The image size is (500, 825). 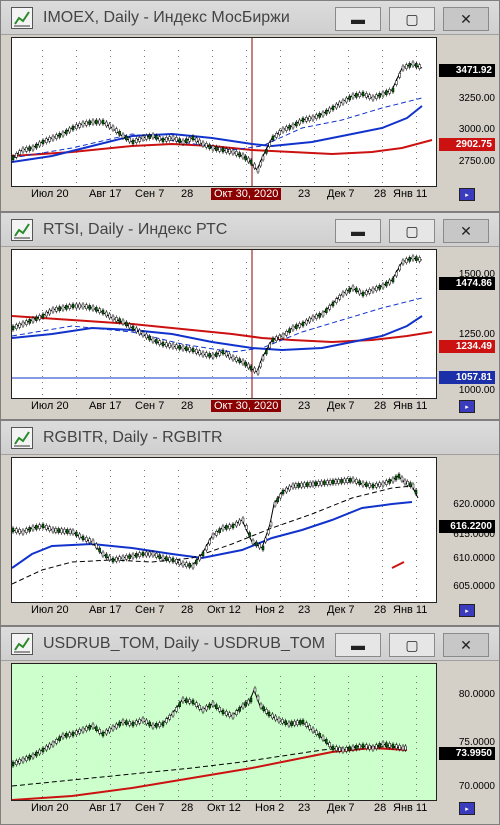 I want to click on window-title: RTSI, Daily - Индекс РТС, so click(x=135, y=229).